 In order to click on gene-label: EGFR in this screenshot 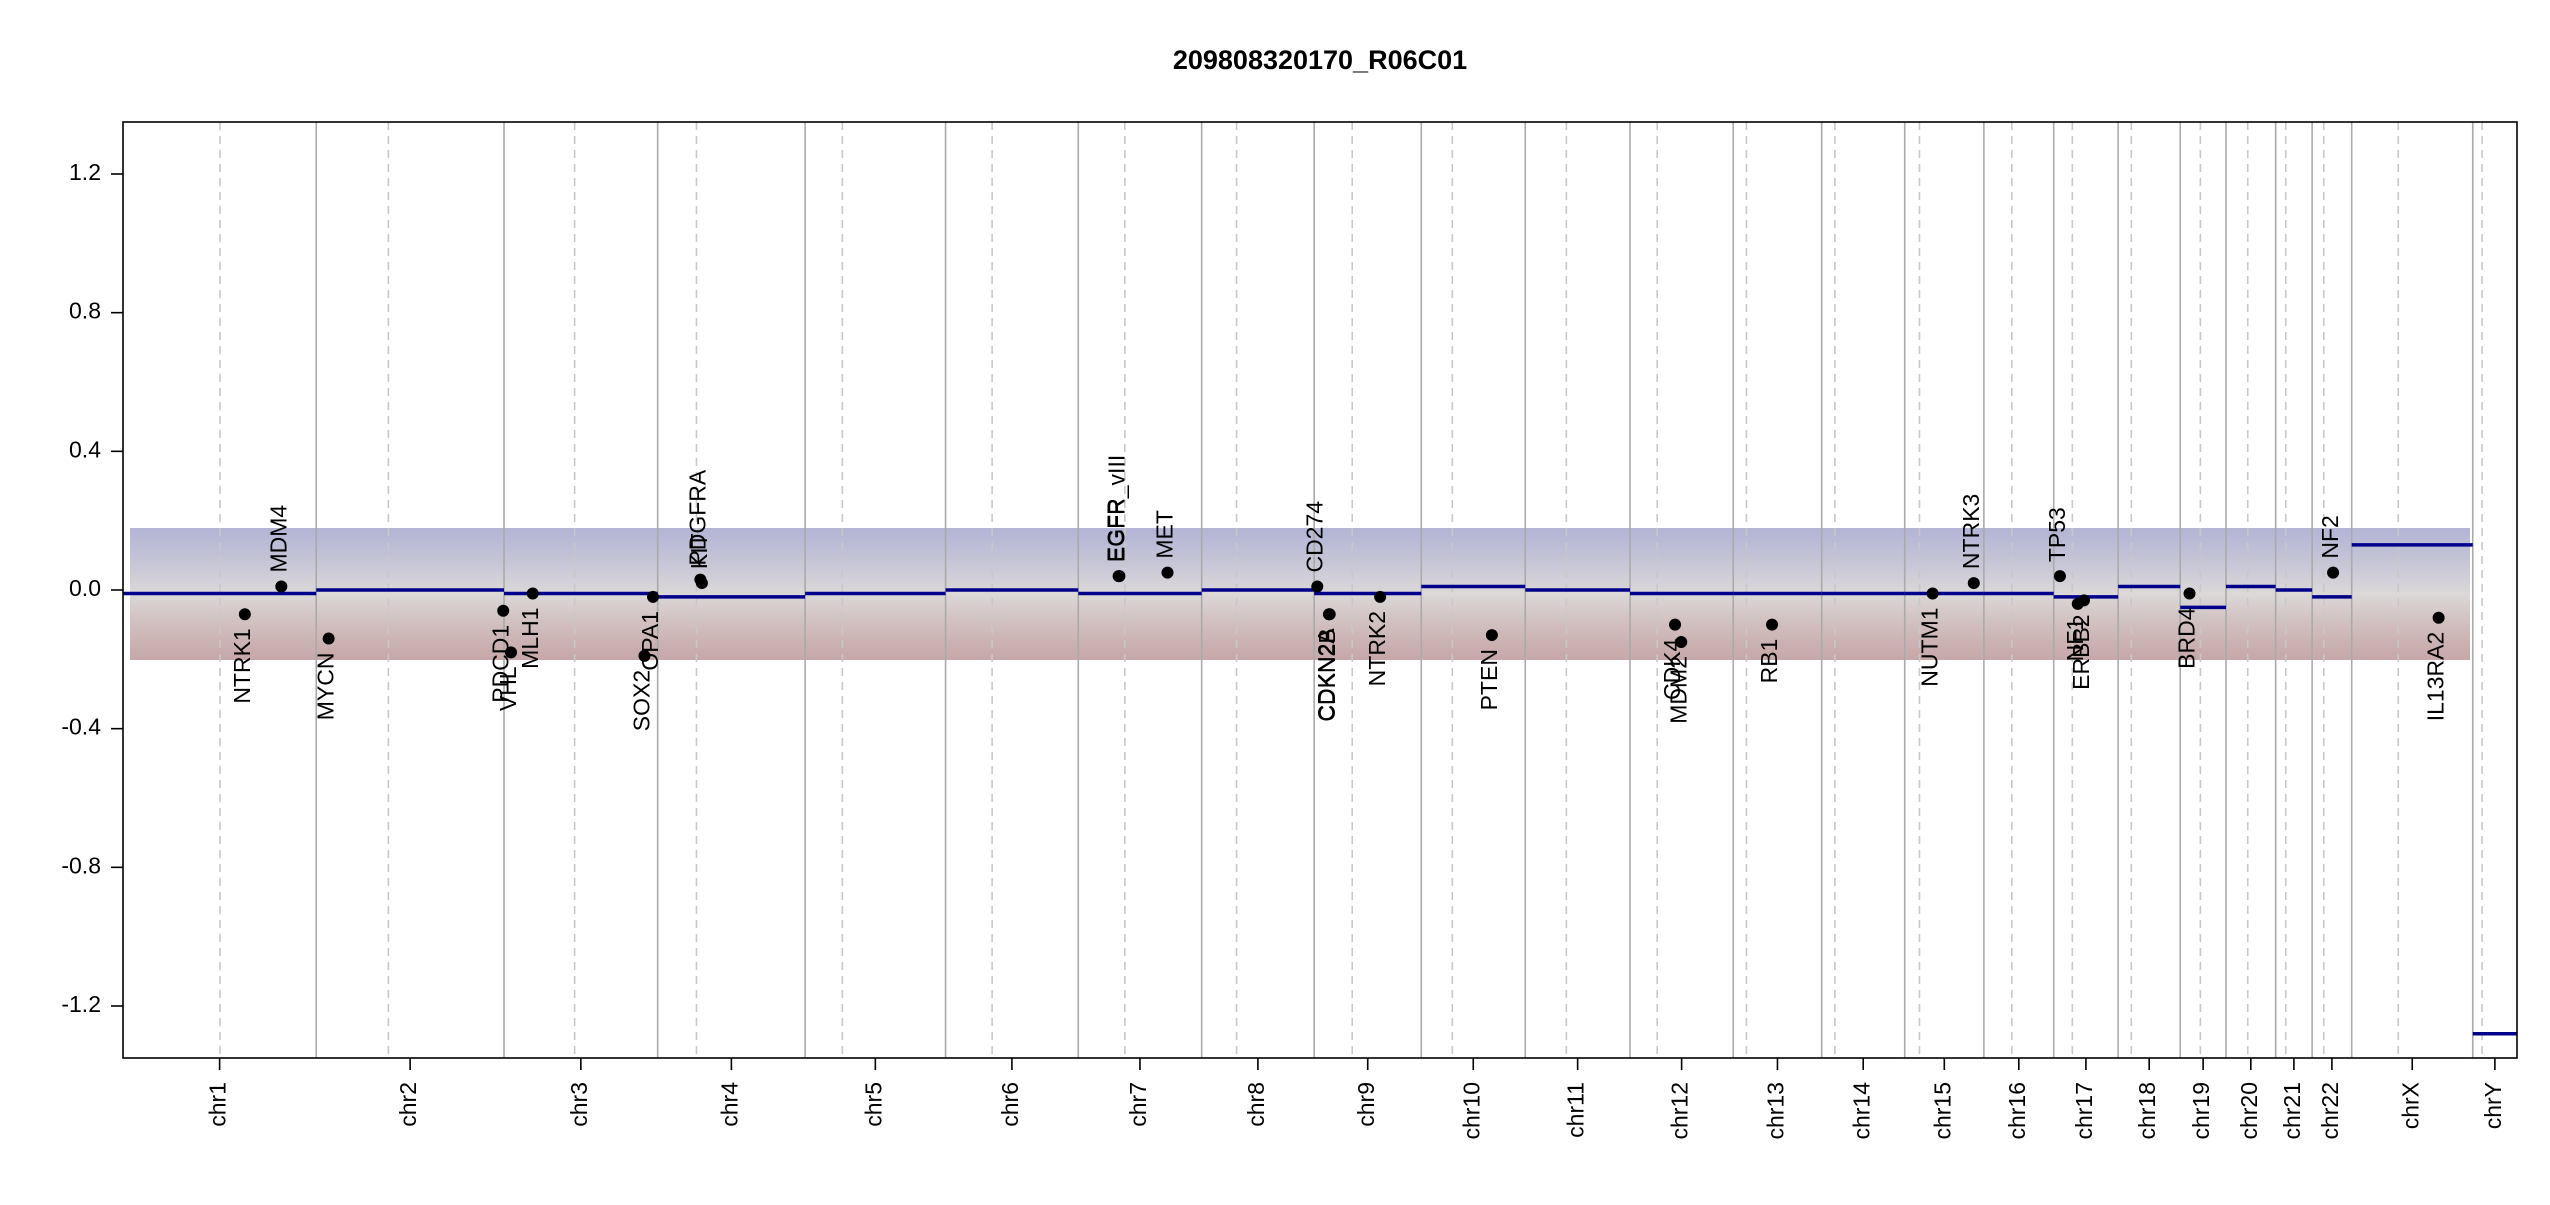, I will do `click(1116, 530)`.